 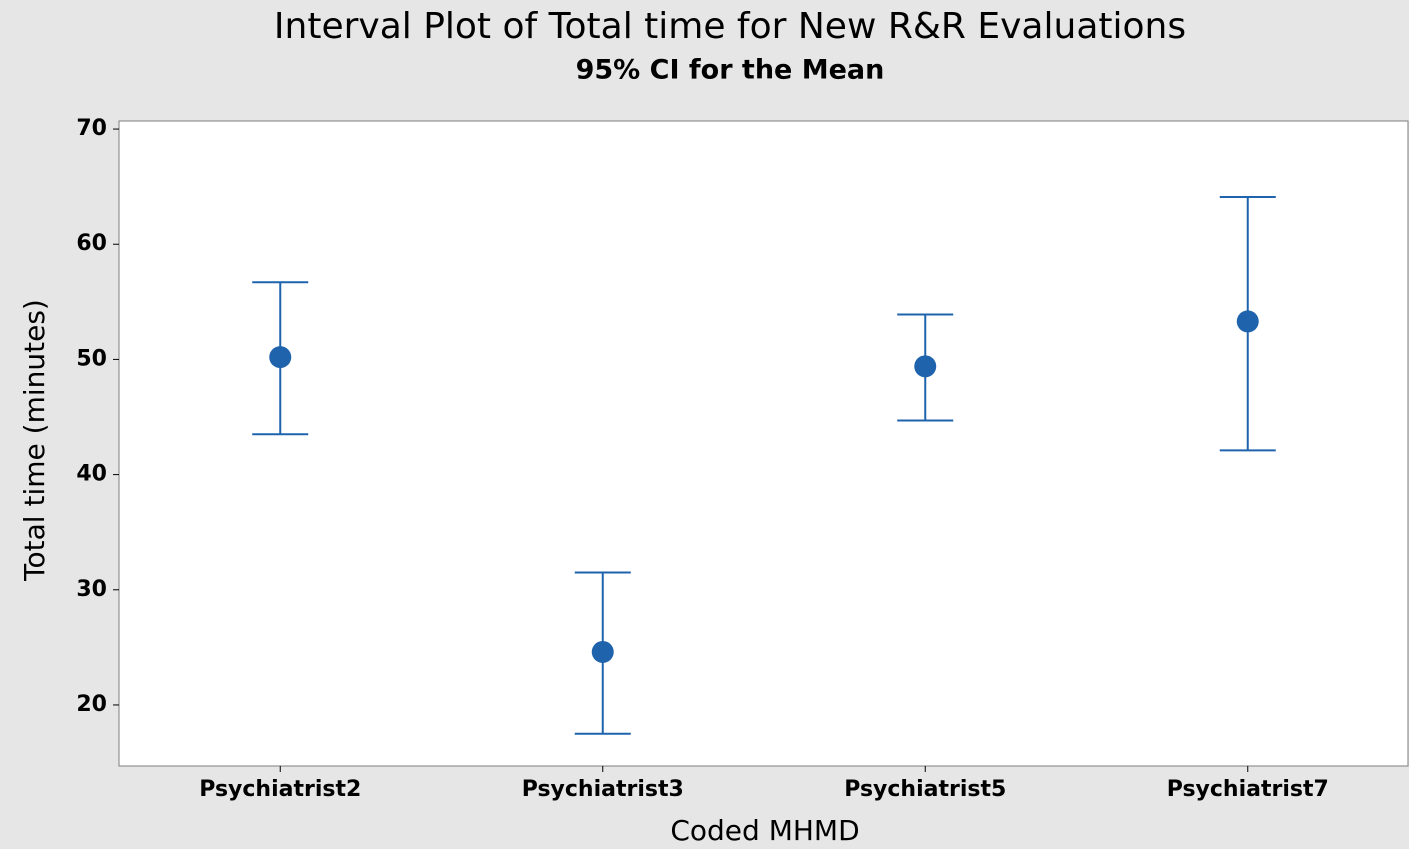 I want to click on x-tick-label: Psychiatrist7, so click(x=1248, y=789).